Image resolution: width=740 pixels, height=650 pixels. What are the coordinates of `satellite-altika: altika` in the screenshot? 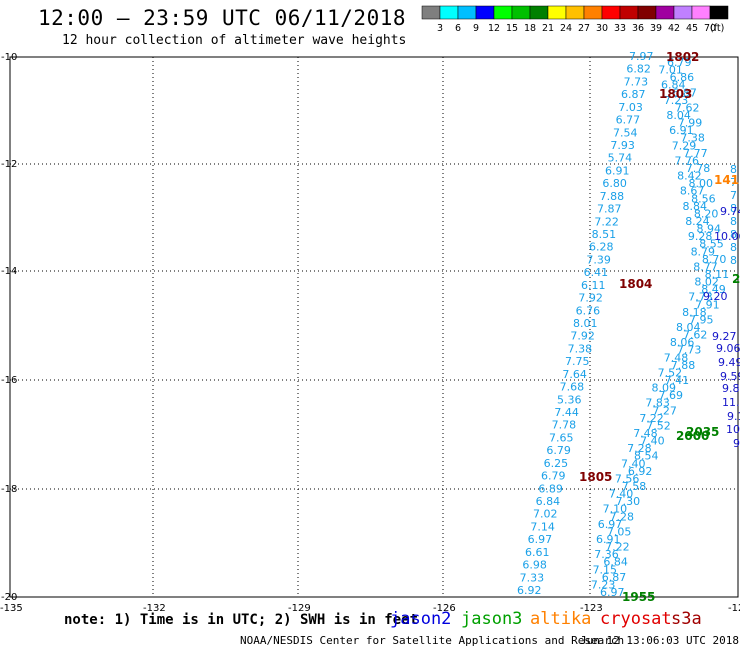 It's located at (561, 619).